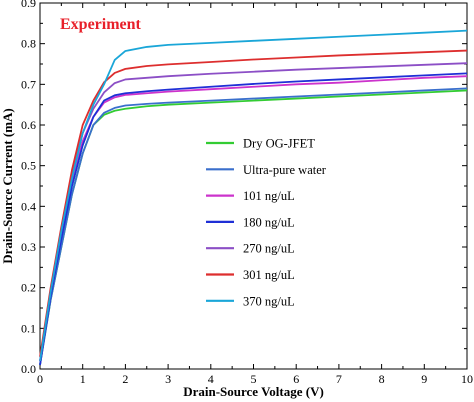  I want to click on y-tick-label: 0.6, so click(28, 125).